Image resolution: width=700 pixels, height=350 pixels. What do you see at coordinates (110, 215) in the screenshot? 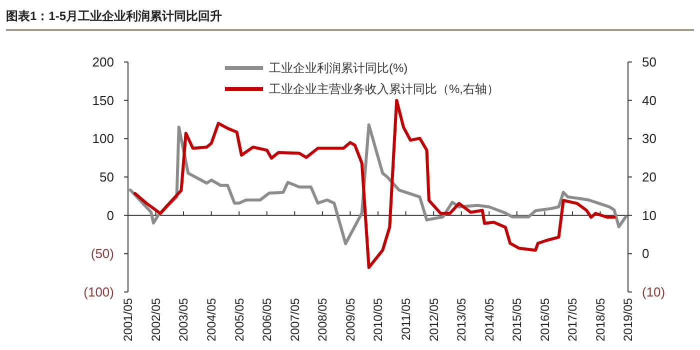
I see `y-tick-label: 0` at bounding box center [110, 215].